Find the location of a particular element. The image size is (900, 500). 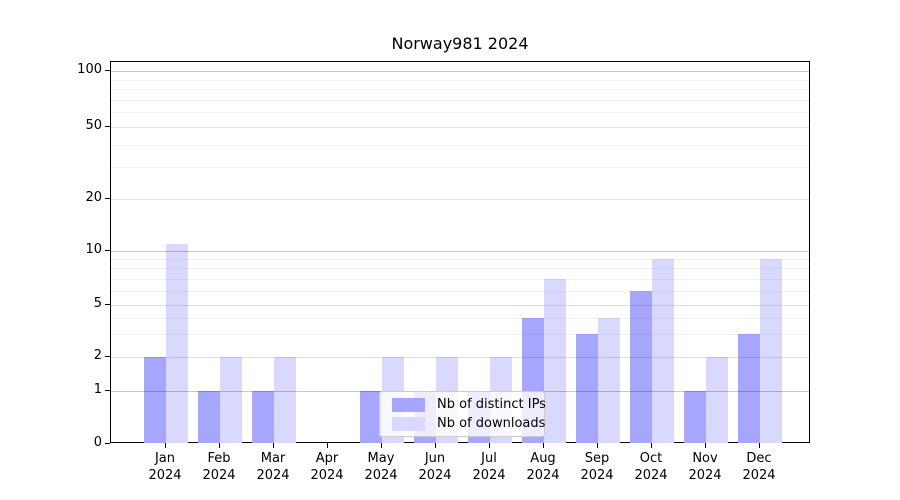

bar-nb-of-distinct-ips-feb is located at coordinates (209, 417).